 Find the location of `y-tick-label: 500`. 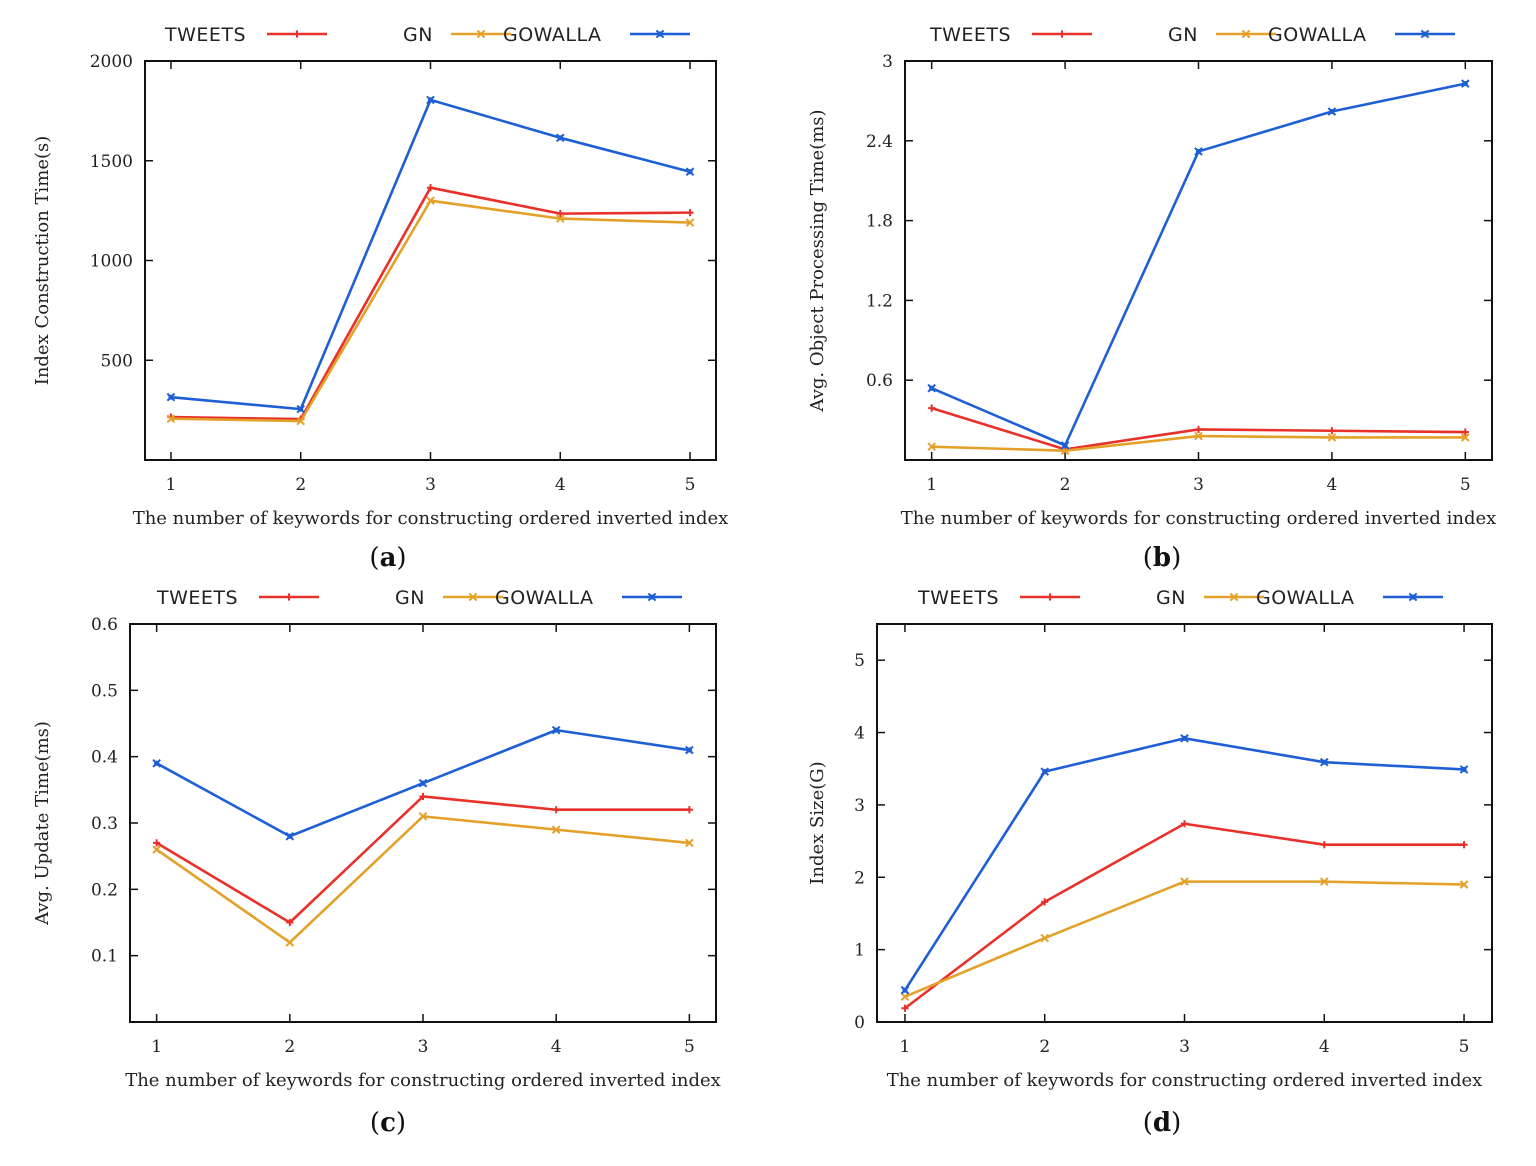

y-tick-label: 500 is located at coordinates (117, 361).